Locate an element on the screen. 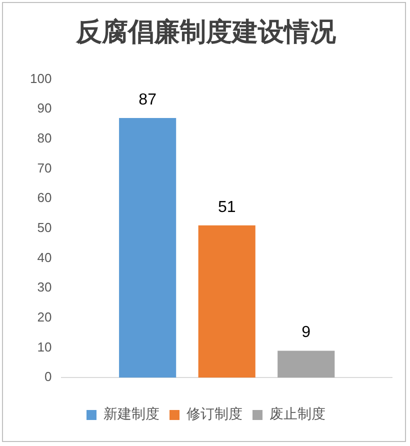 The height and width of the screenshot is (446, 410). y-tick-label: 80 is located at coordinates (44, 138).